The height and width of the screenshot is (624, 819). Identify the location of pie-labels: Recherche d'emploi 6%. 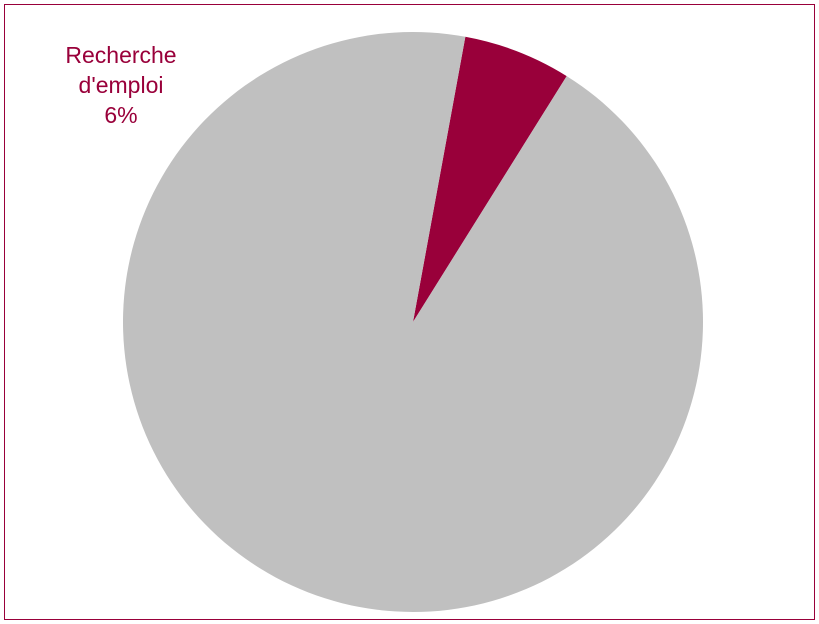
(120, 85).